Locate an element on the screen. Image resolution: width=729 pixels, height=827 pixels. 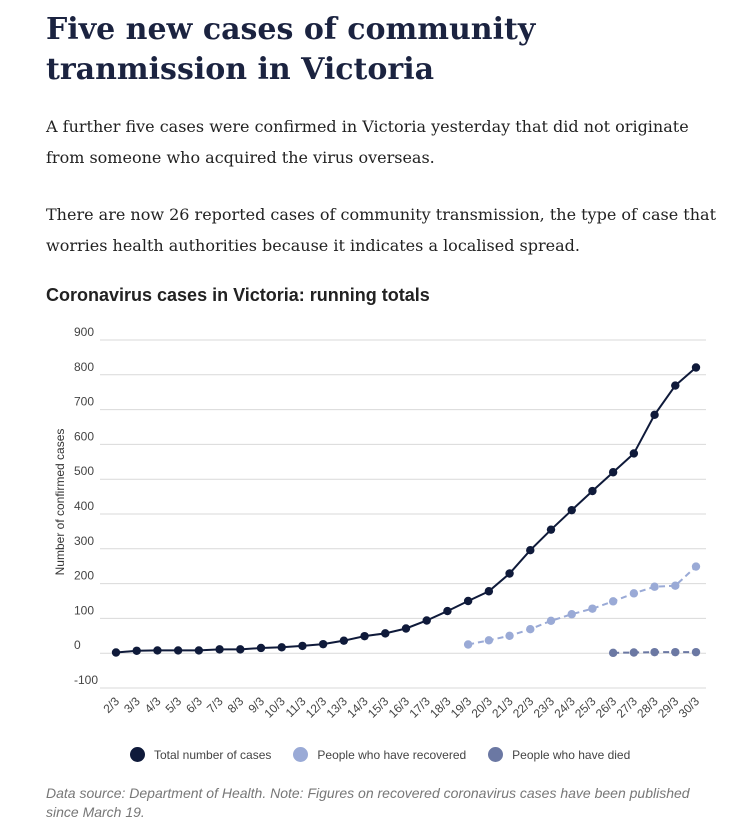
x-tick-label: 6/3 is located at coordinates (194, 705).